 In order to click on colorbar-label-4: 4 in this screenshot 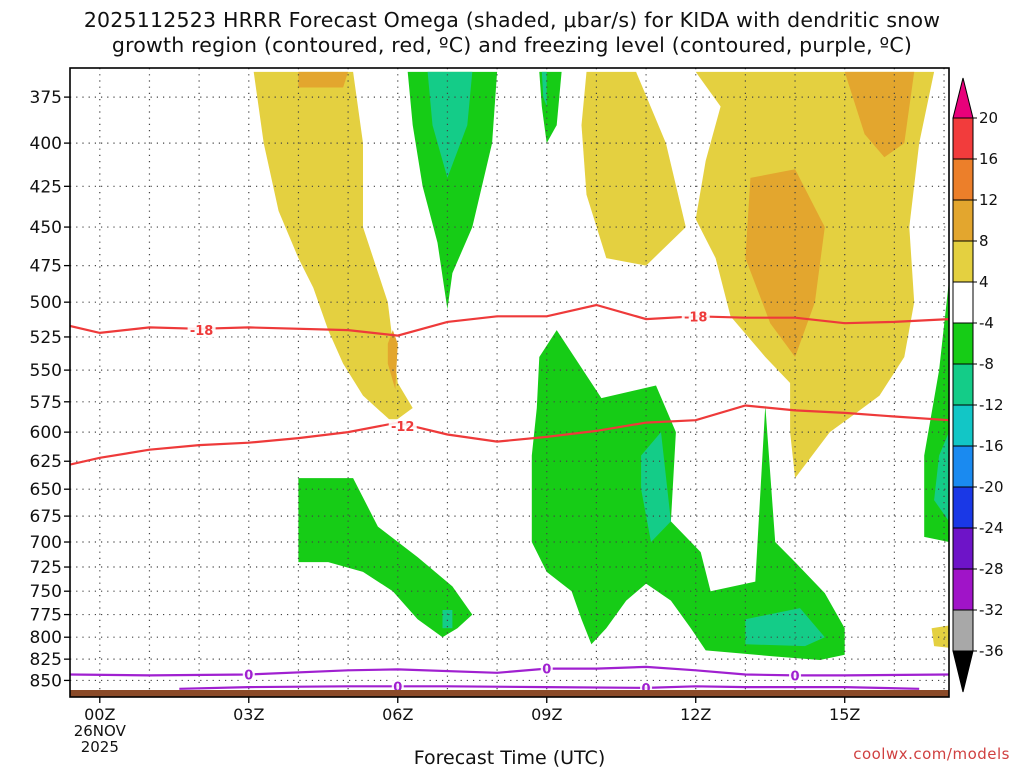, I will do `click(984, 282)`.